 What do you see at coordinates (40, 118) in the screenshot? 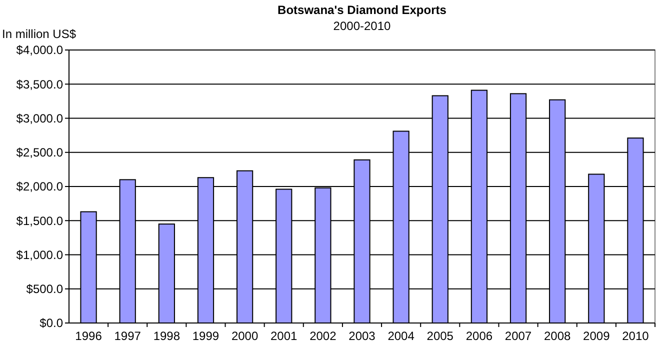
I see `y-tick-label: $3,000.0` at bounding box center [40, 118].